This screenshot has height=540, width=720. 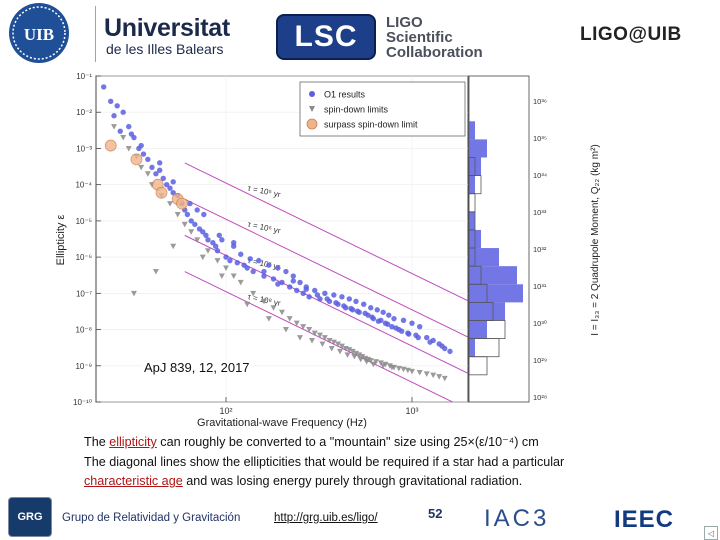 What do you see at coordinates (84, 112) in the screenshot?
I see `y-tick-label: 10⁻²` at bounding box center [84, 112].